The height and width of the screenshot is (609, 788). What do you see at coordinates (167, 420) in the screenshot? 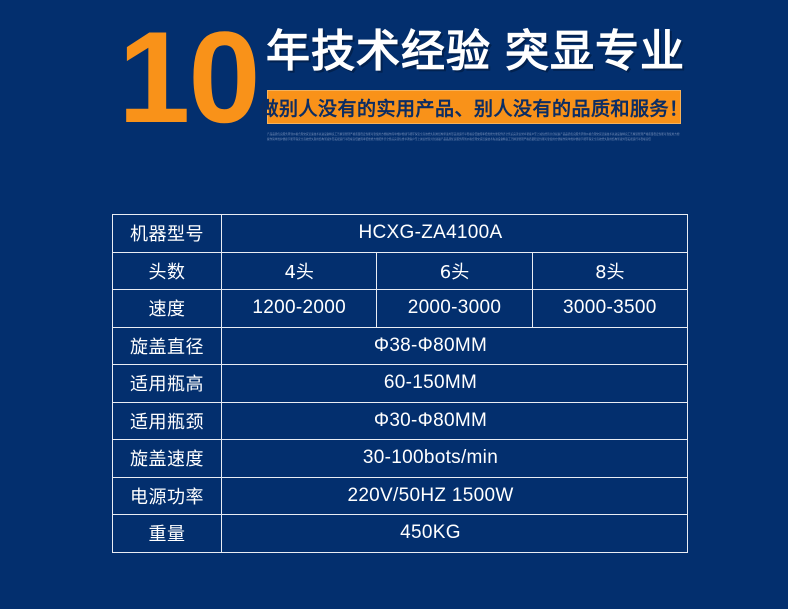
I see `row-label: 适用瓶颈` at bounding box center [167, 420].